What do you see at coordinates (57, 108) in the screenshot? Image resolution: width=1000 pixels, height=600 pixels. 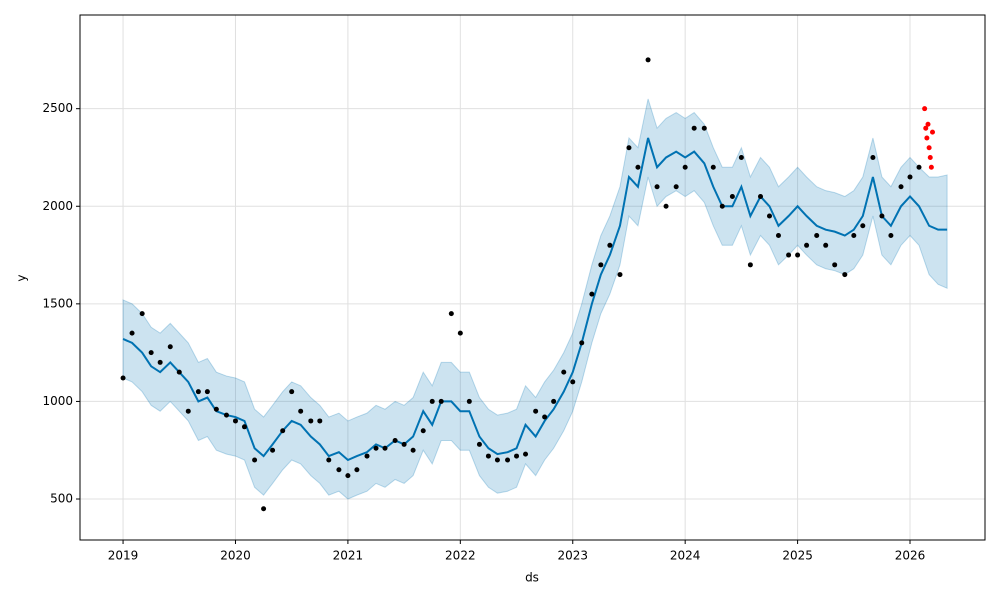 I see `y-tick-label: 2500` at bounding box center [57, 108].